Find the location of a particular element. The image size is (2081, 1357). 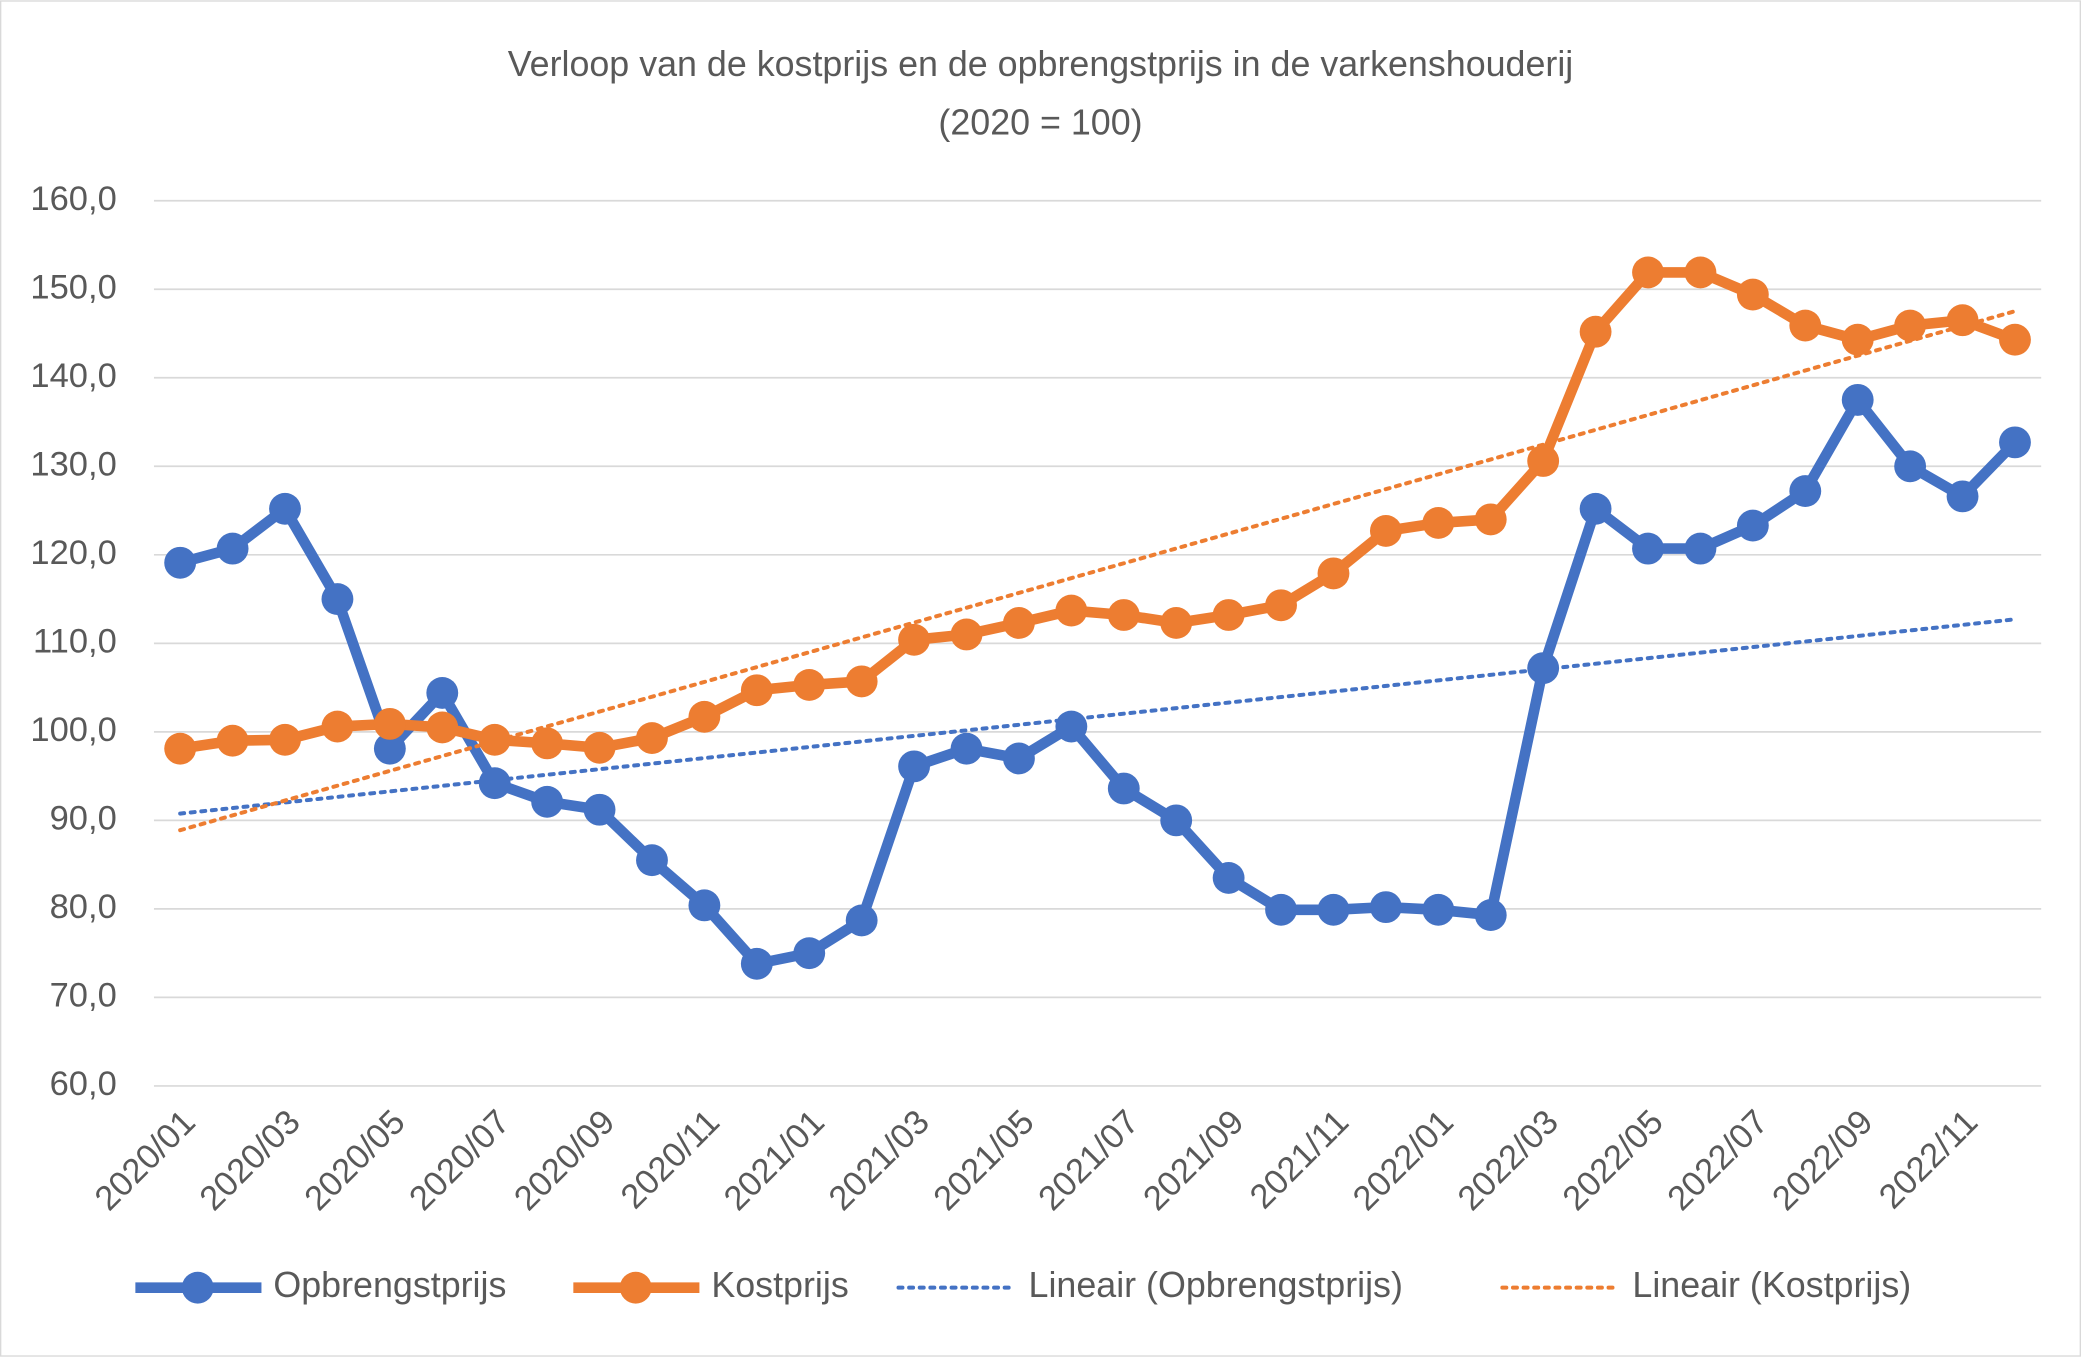

y-tick-label: 60,0 is located at coordinates (83, 1084).